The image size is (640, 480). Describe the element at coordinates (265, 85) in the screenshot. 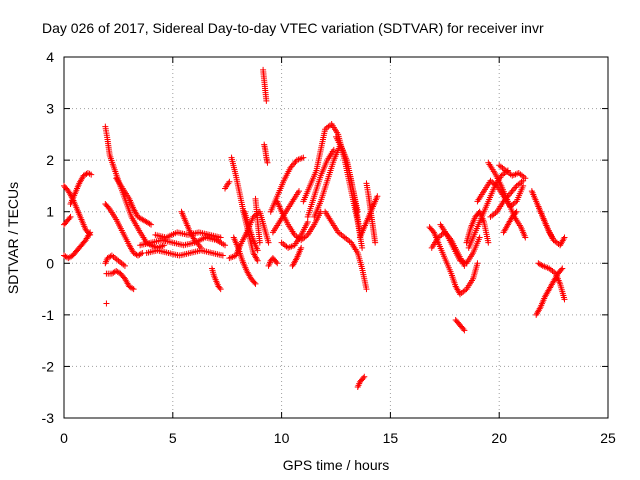

I see `series-t3f` at that location.